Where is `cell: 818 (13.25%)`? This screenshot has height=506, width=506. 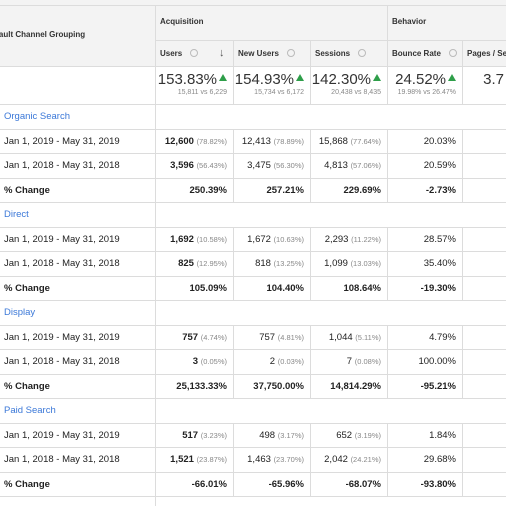
cell: 818 (13.25%) is located at coordinates (268, 263).